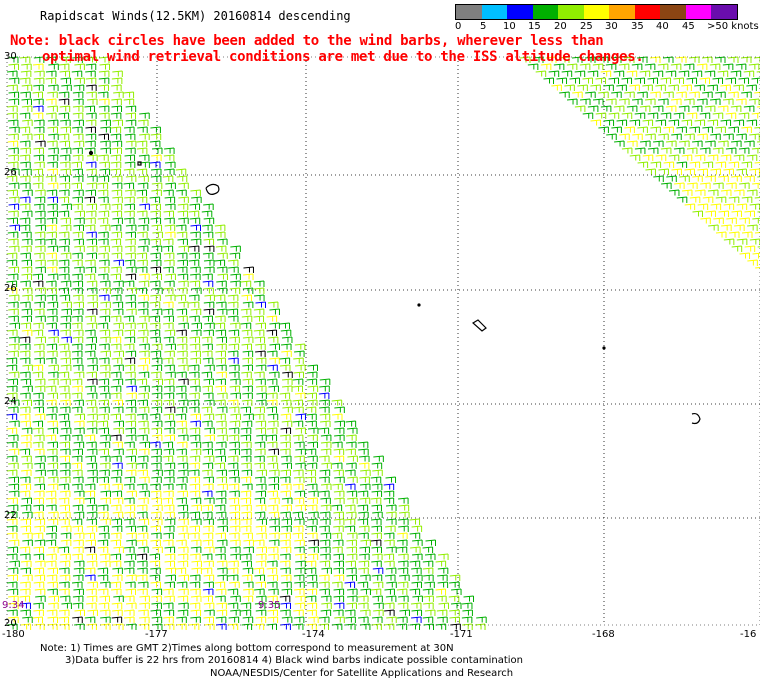 The width and height of the screenshot is (760, 688). I want to click on legend-label: 35, so click(637, 26).